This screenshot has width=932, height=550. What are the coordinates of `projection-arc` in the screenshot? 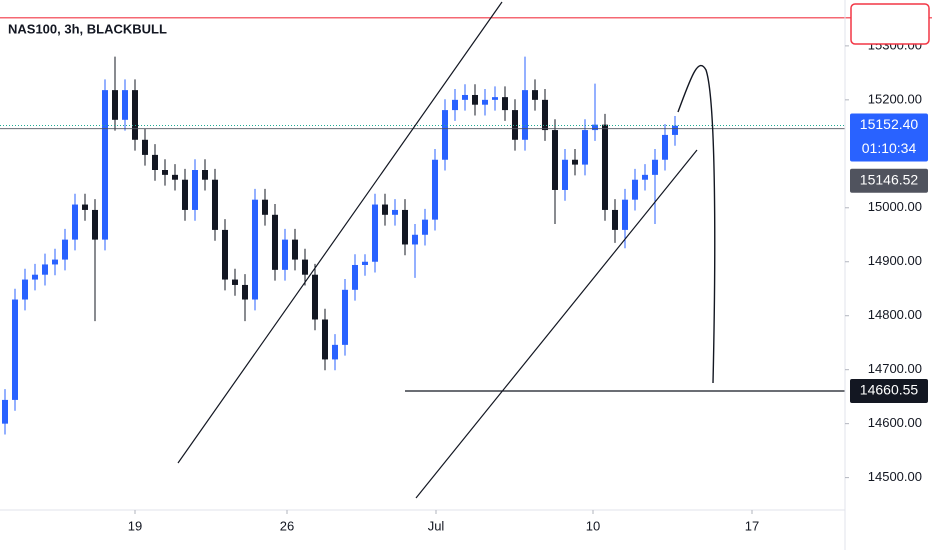 It's located at (696, 224).